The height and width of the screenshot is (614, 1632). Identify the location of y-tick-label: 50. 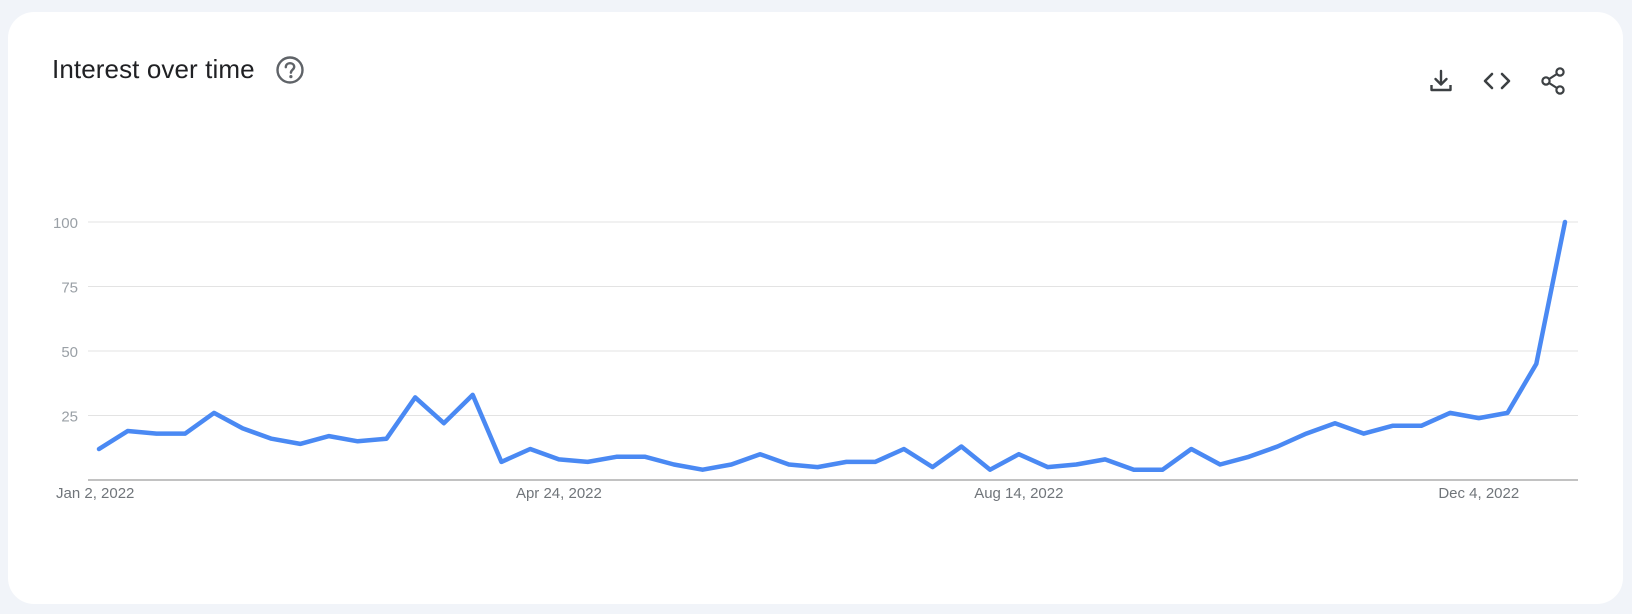
(69, 352).